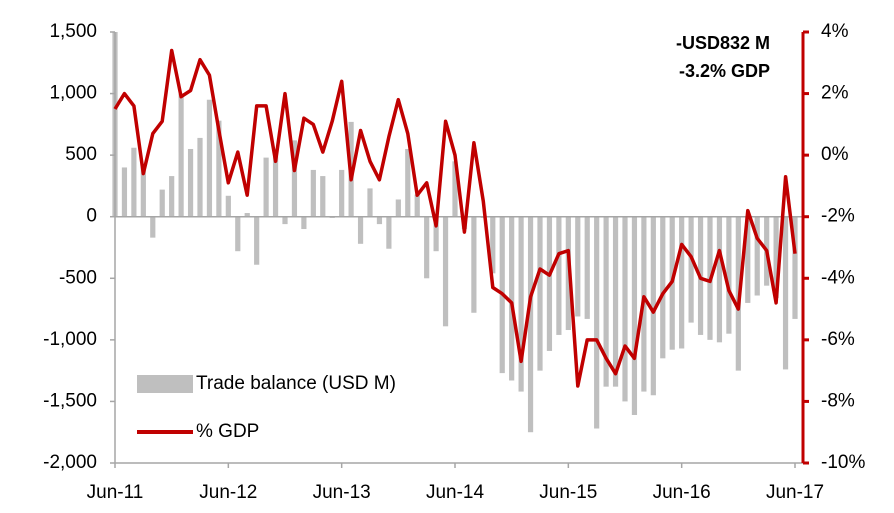  Describe the element at coordinates (227, 431) in the screenshot. I see `legend-label: % GDP` at that location.